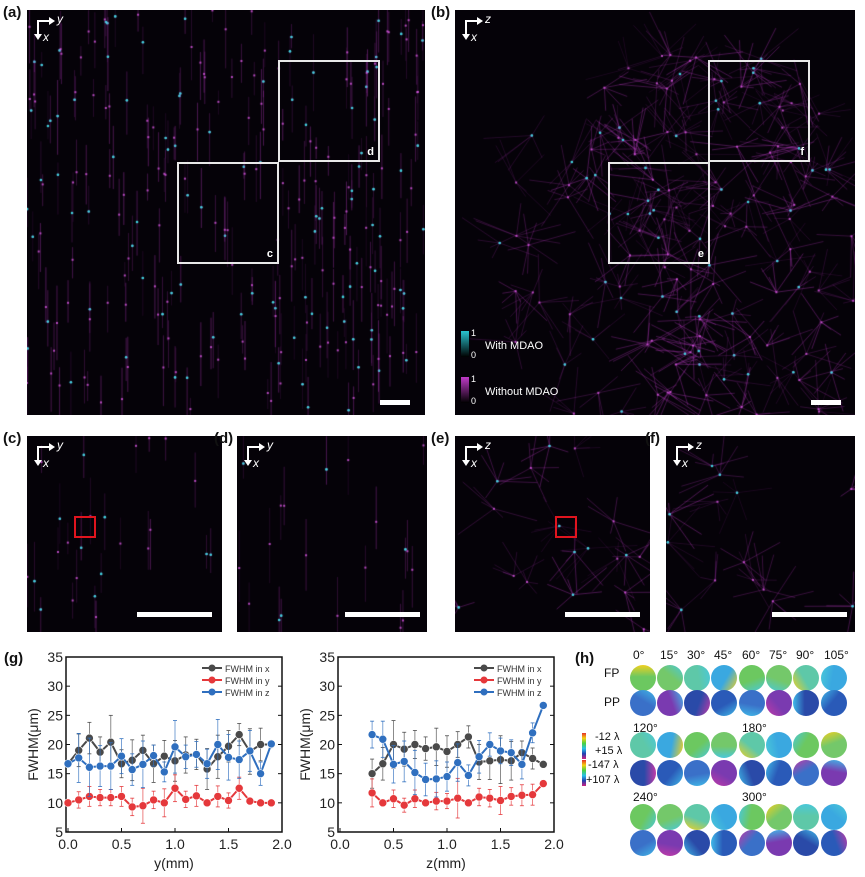 This screenshot has width=865, height=877. I want to click on y-tick-label: 15, so click(327, 774).